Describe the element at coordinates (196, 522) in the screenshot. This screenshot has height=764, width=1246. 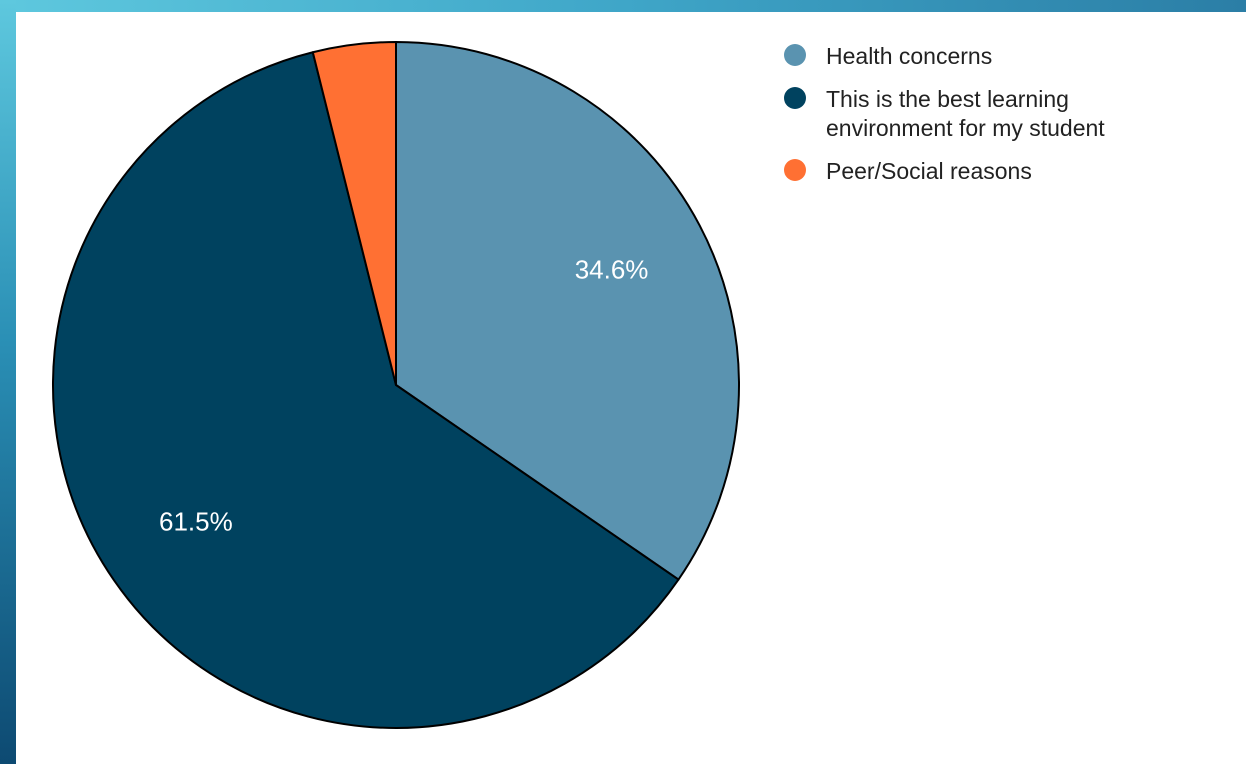
I see `pie-slice-best-learning-environment-label: 61.5%` at that location.